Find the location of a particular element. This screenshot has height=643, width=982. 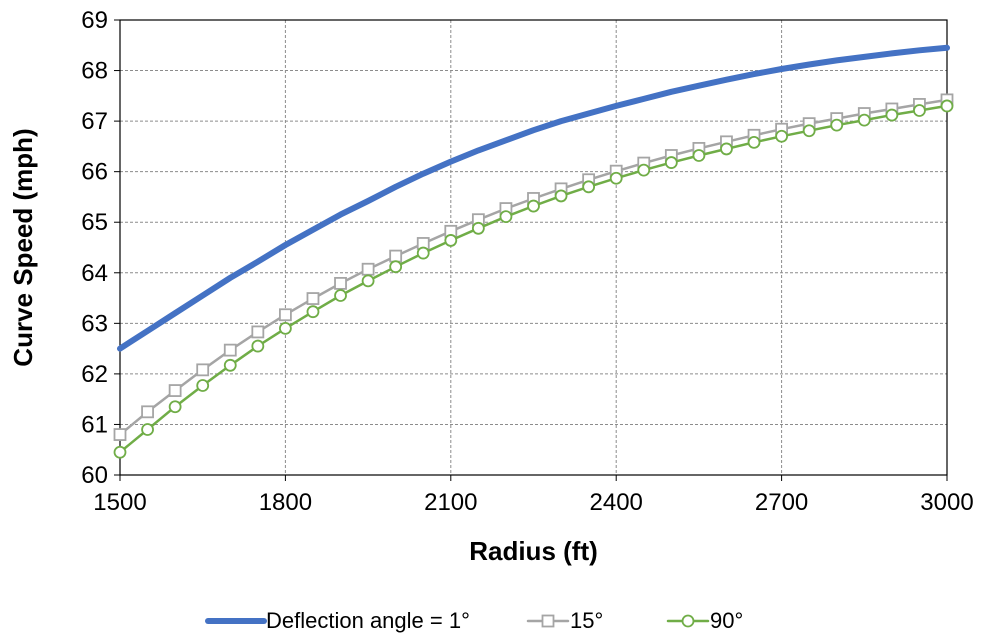

x-axis-title: Radius (ft) is located at coordinates (533, 551).